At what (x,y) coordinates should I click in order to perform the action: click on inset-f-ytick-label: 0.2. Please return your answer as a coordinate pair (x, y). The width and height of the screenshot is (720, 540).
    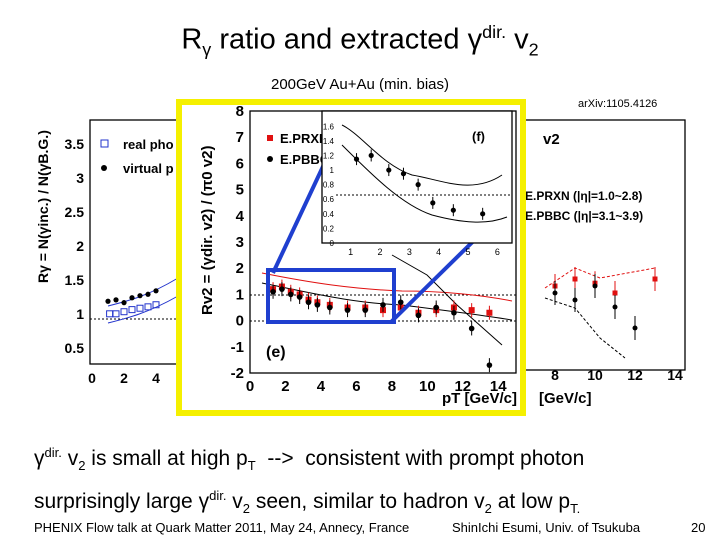
    Looking at the image, I should click on (329, 228).